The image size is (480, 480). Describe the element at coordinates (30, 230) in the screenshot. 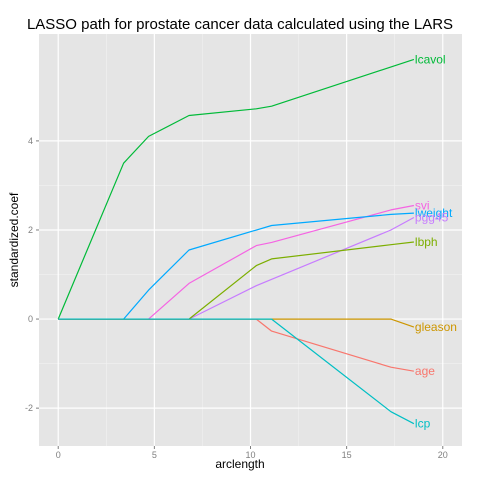

I see `y-tick-label: 2` at that location.